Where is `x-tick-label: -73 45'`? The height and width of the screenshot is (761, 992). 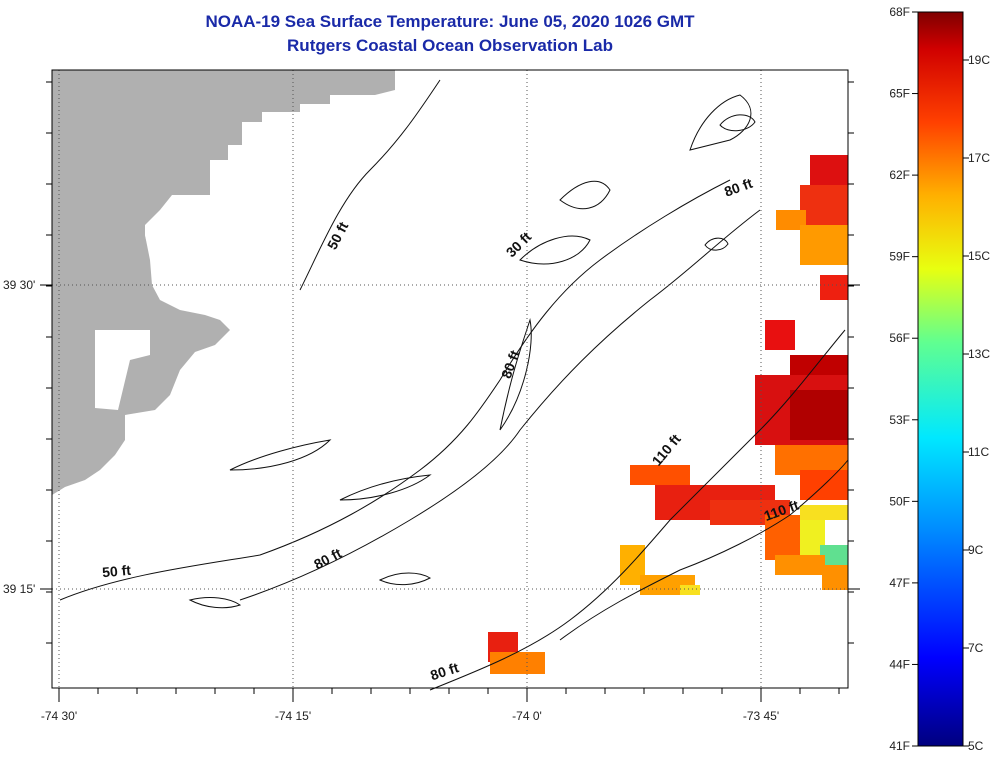 x-tick-label: -73 45' is located at coordinates (761, 716).